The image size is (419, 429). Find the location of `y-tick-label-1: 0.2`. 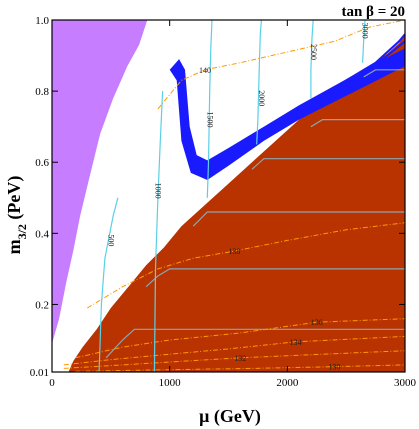

y-tick-label-1: 0.2 is located at coordinates (42, 305).